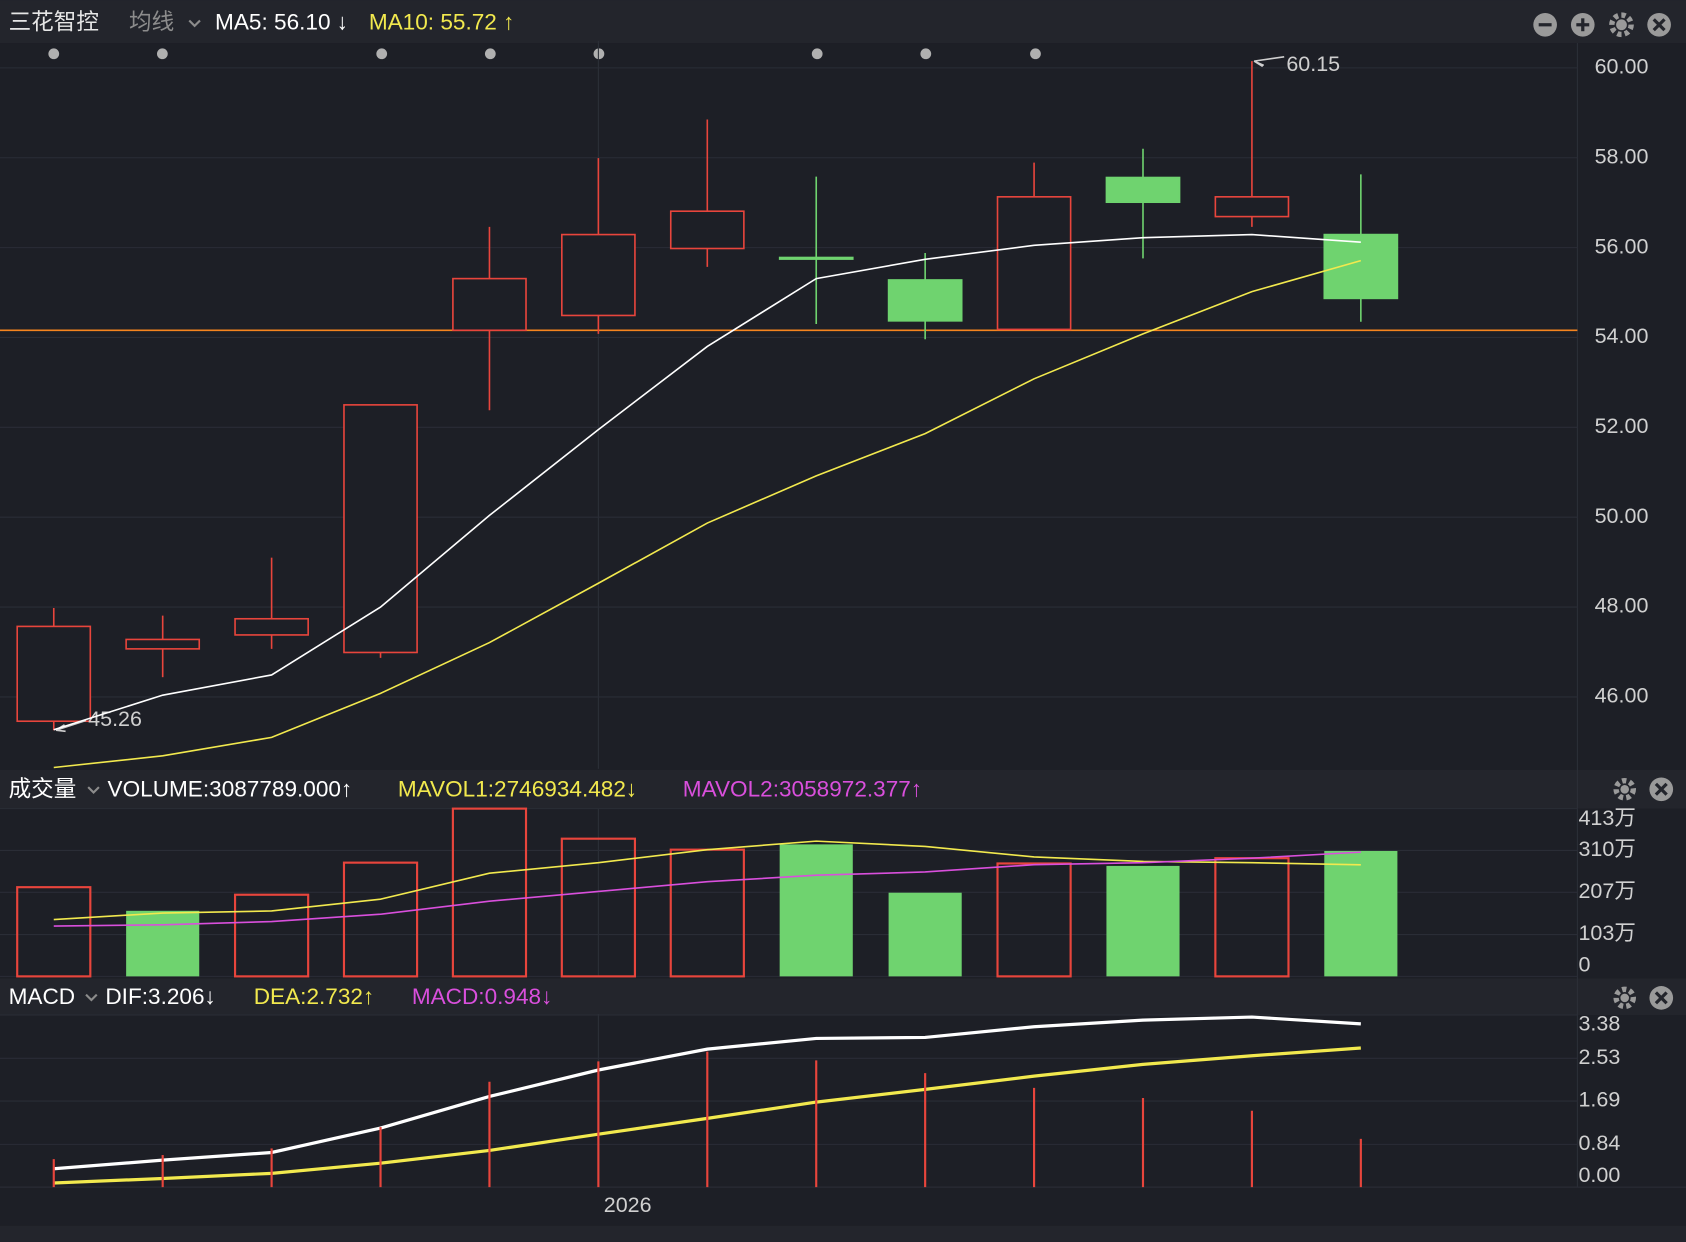 The width and height of the screenshot is (1686, 1242). I want to click on legend-ma5: MA5: 56.10 ↓, so click(281, 22).